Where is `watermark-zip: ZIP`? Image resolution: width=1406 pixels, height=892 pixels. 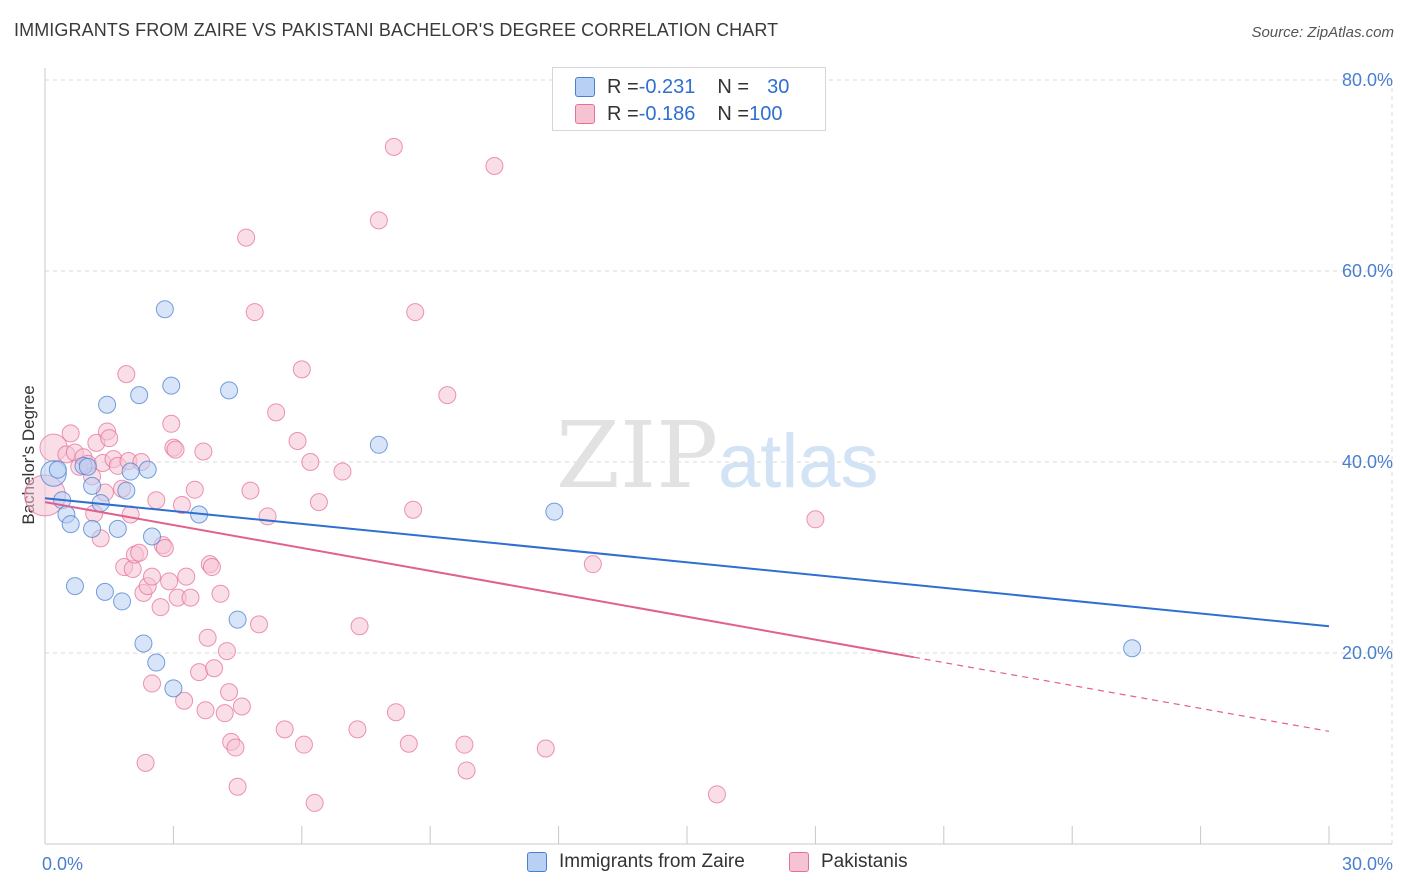 watermark-zip: ZIP is located at coordinates (637, 455).